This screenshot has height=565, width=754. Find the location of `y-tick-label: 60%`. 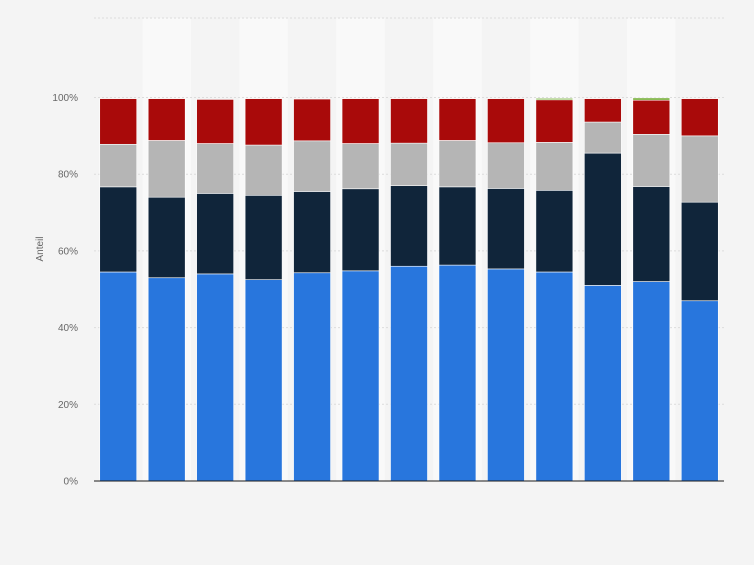

y-tick-label: 60% is located at coordinates (68, 251).